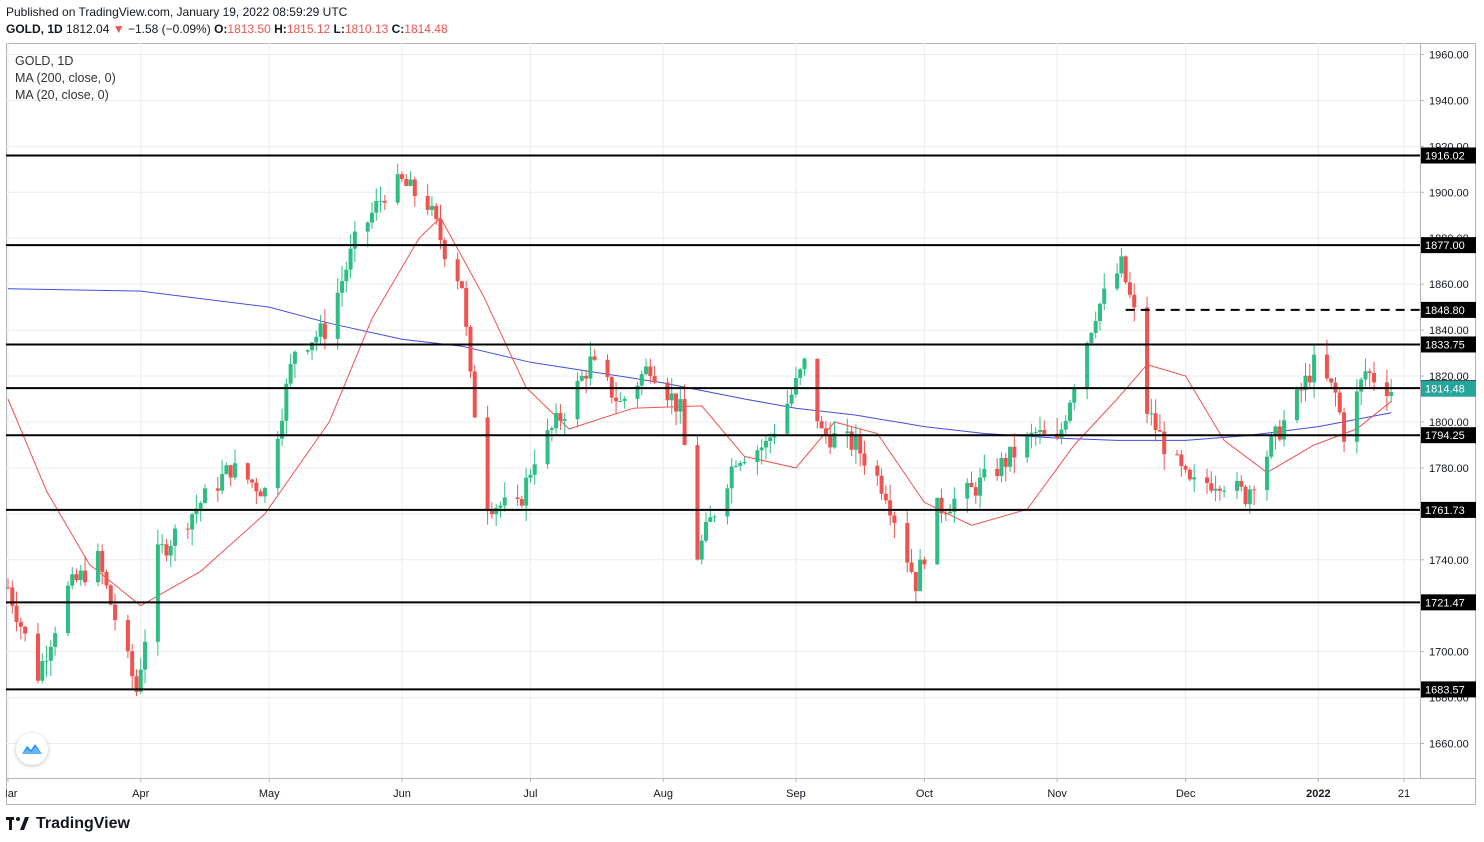 The image size is (1484, 842). I want to click on close-label: C:, so click(398, 29).